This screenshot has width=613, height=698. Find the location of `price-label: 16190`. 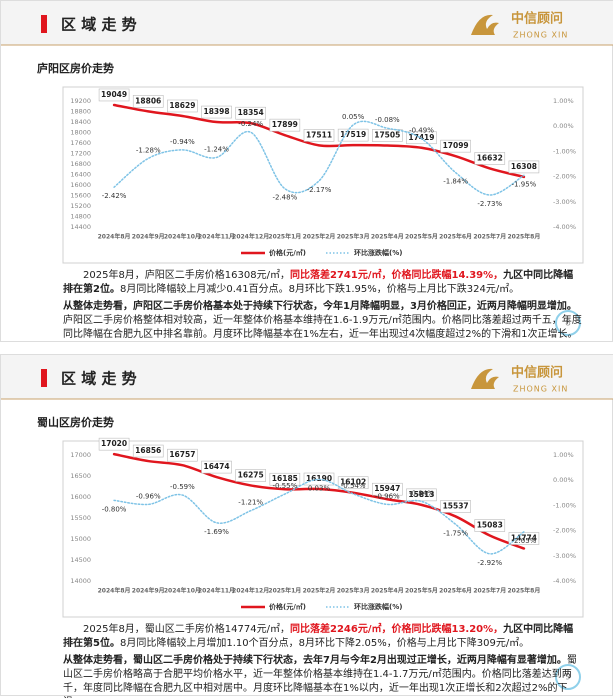

price-label: 16190 is located at coordinates (319, 478).